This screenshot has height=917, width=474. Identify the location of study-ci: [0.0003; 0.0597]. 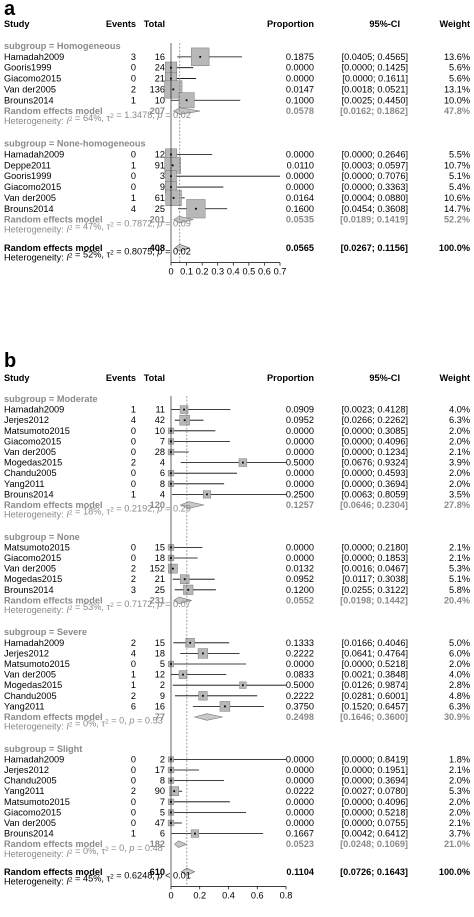
(375, 165).